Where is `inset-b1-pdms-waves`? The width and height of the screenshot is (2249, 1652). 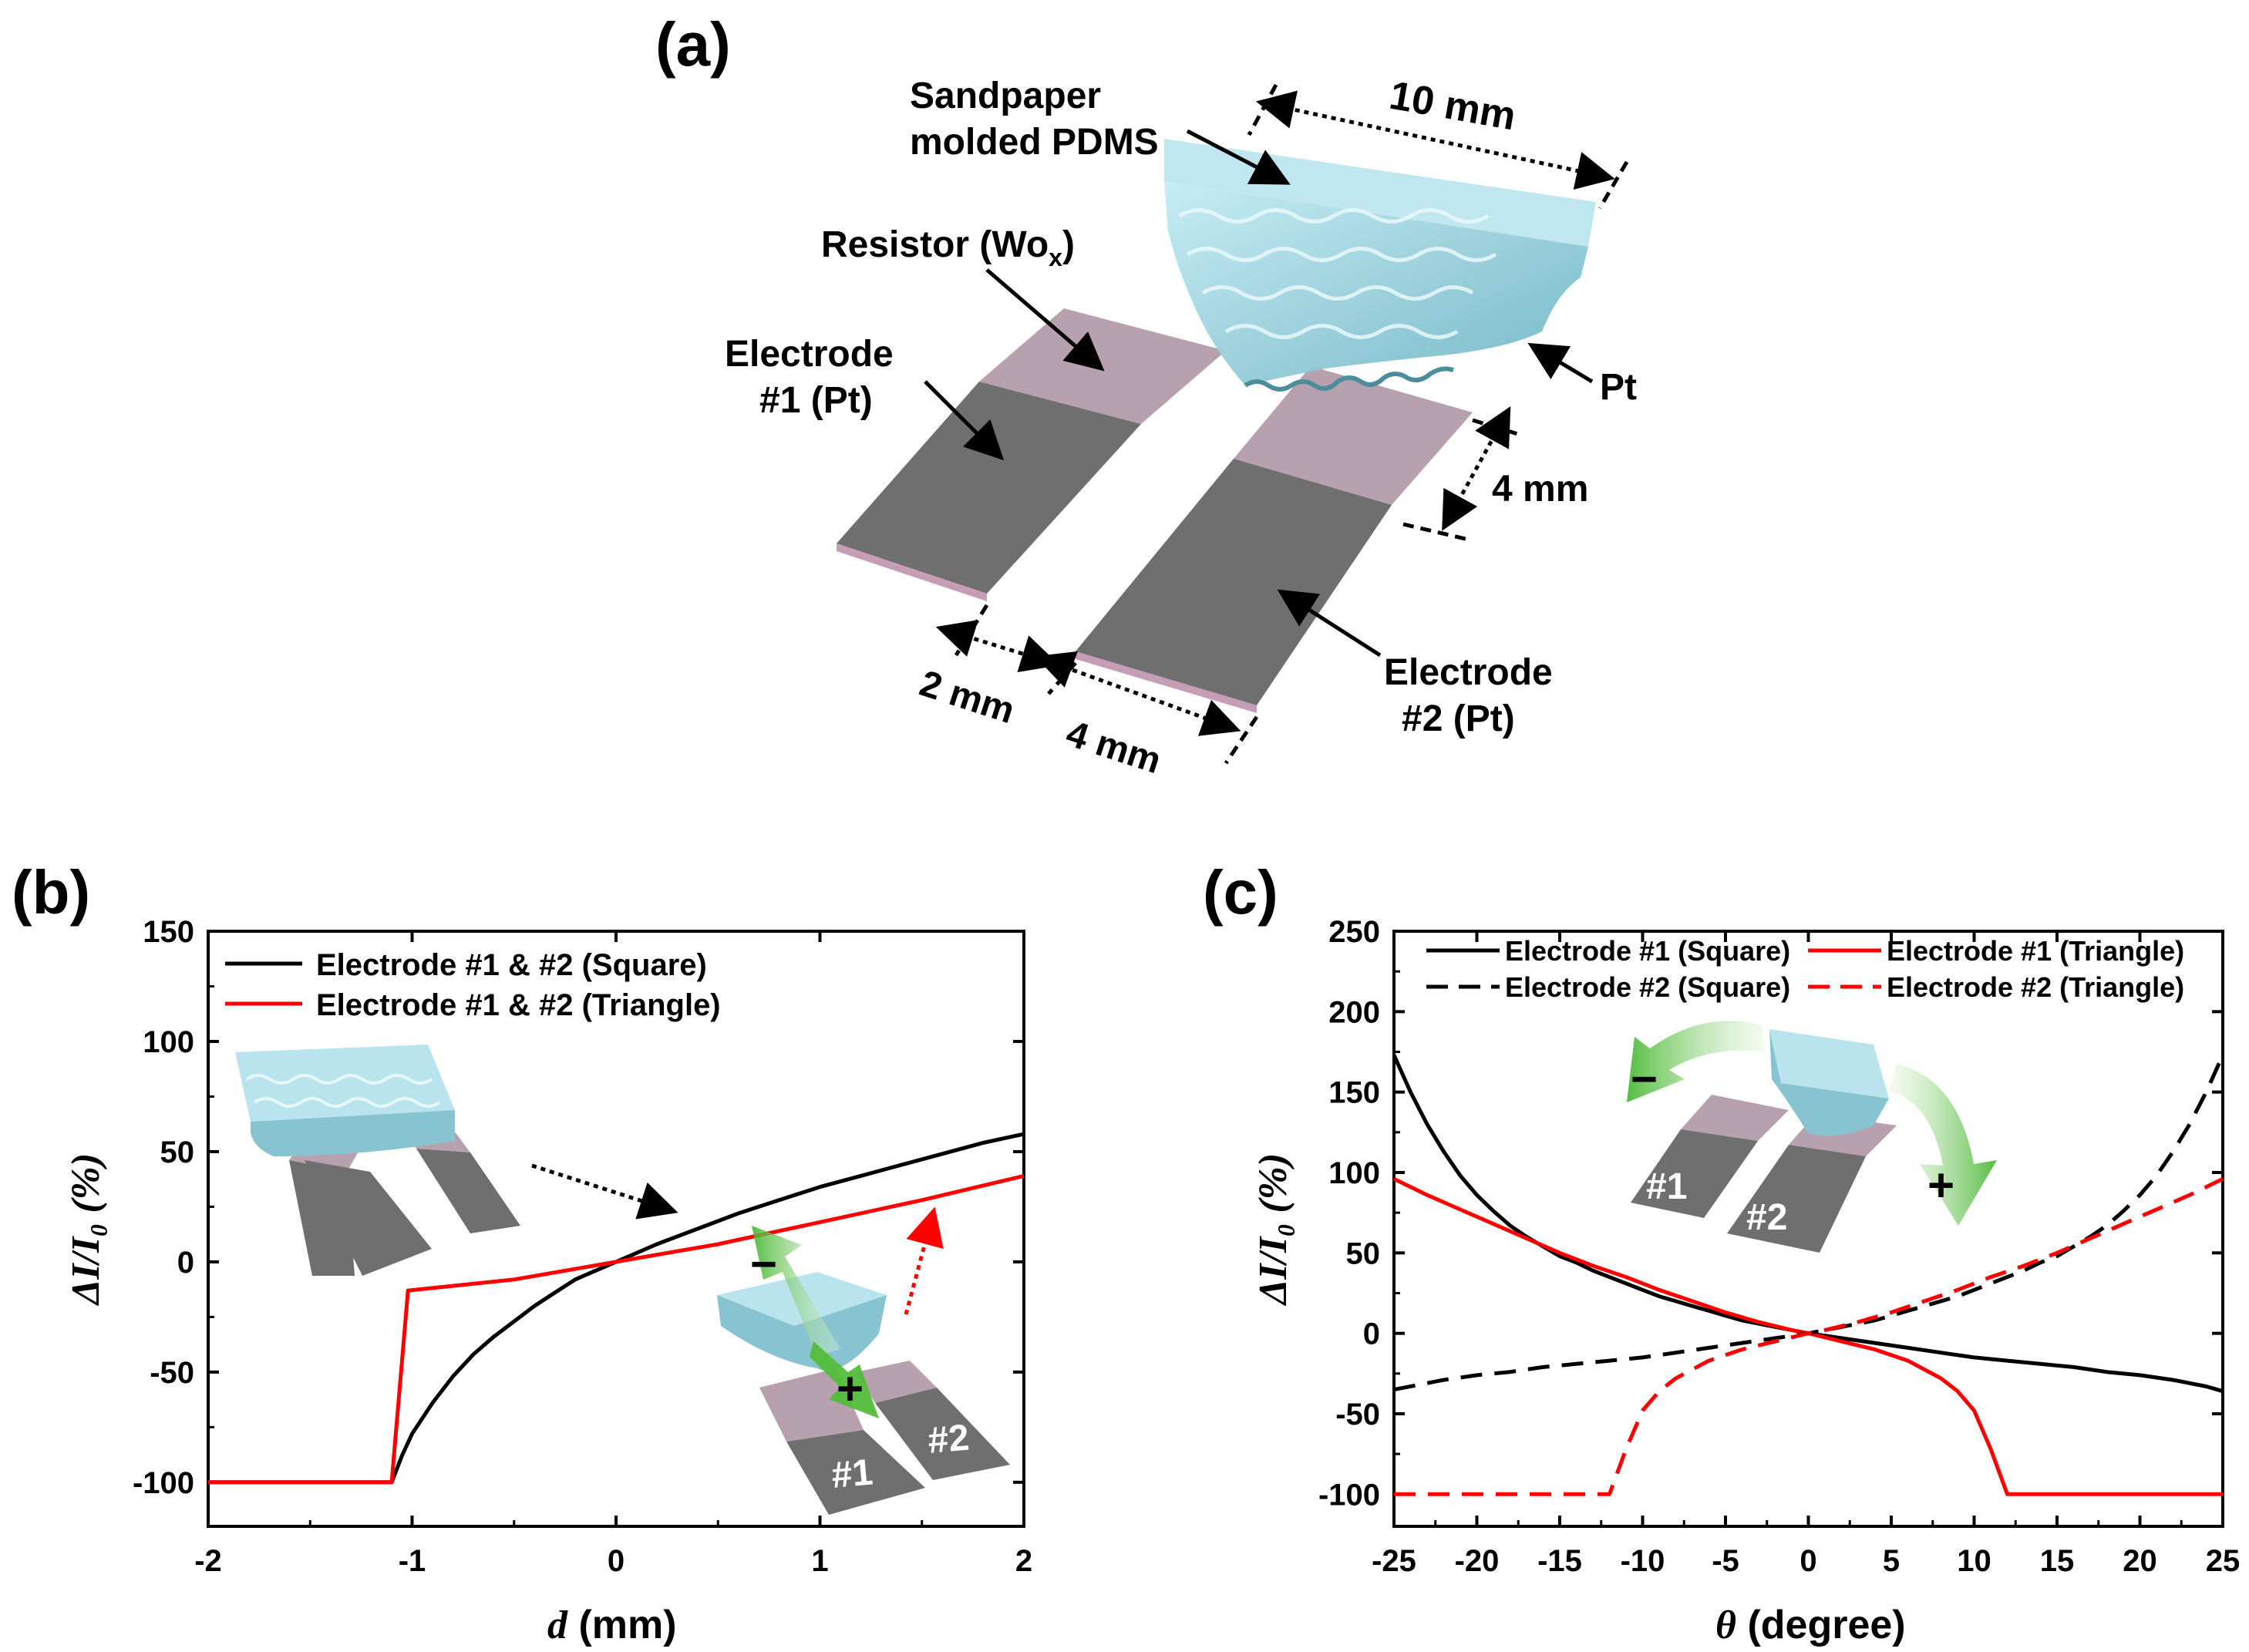
inset-b1-pdms-waves is located at coordinates (343, 1091).